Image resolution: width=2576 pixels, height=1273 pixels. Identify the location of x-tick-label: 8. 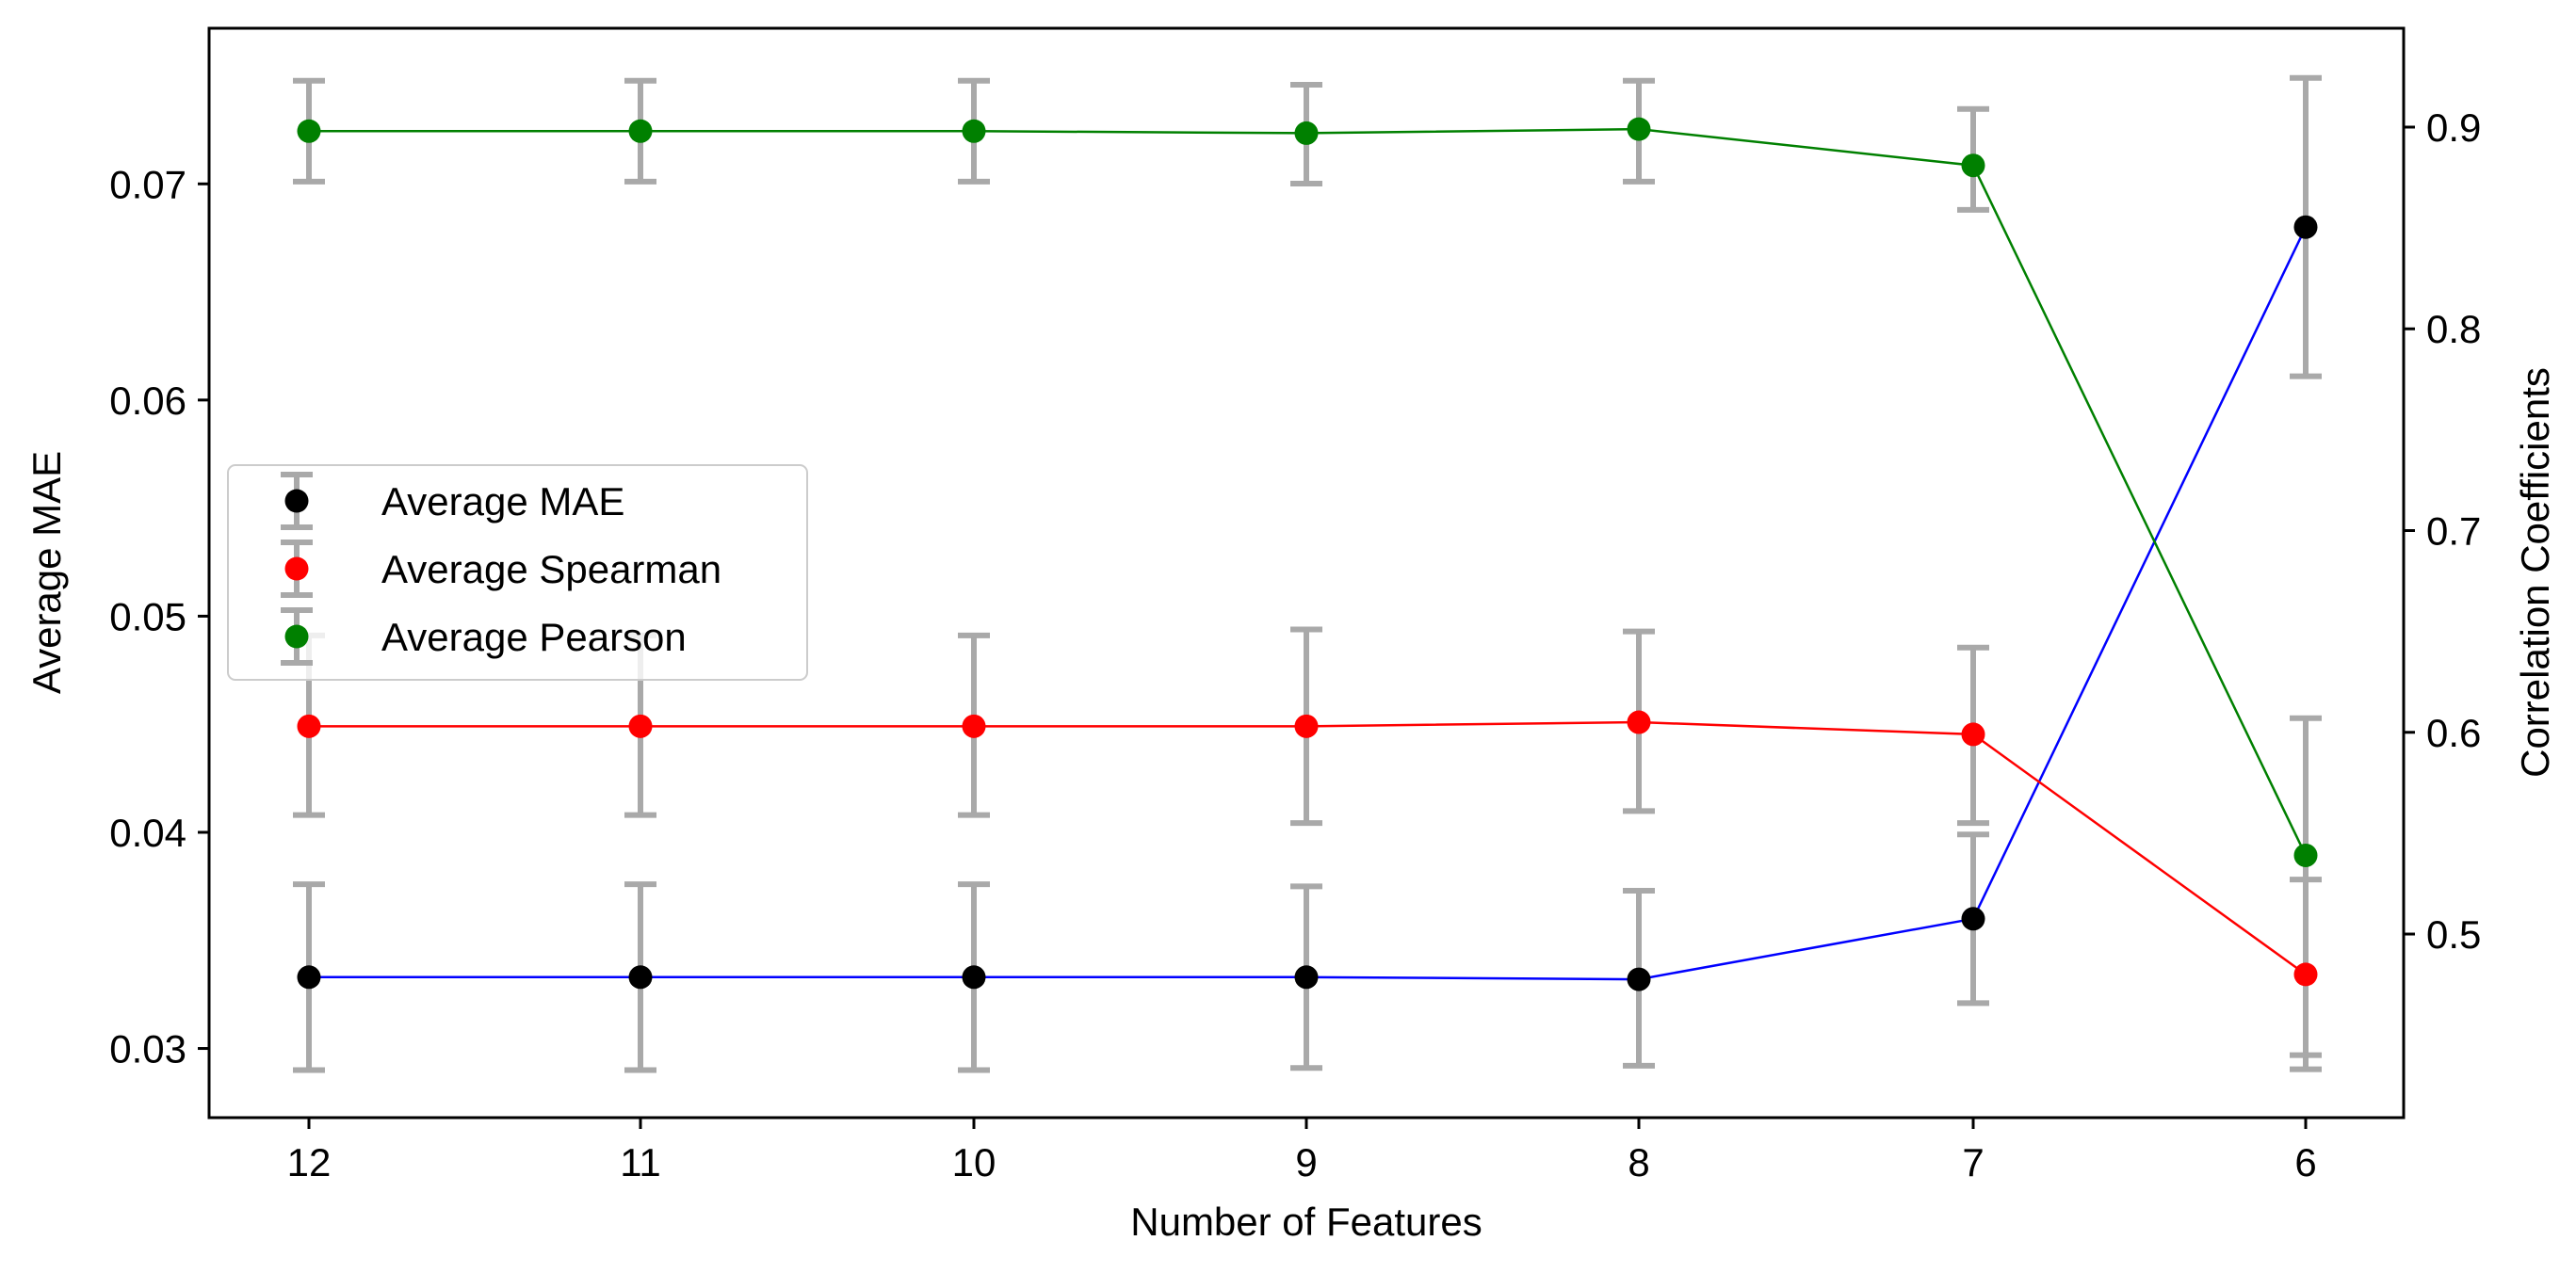
(1638, 1162).